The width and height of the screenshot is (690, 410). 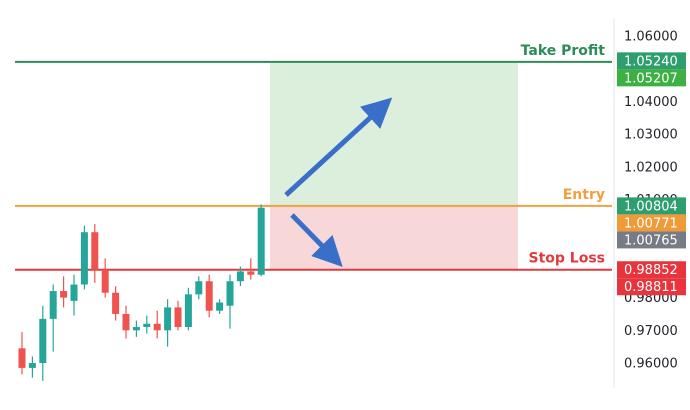 I want to click on price-badge-label: 1.00804, so click(x=651, y=206).